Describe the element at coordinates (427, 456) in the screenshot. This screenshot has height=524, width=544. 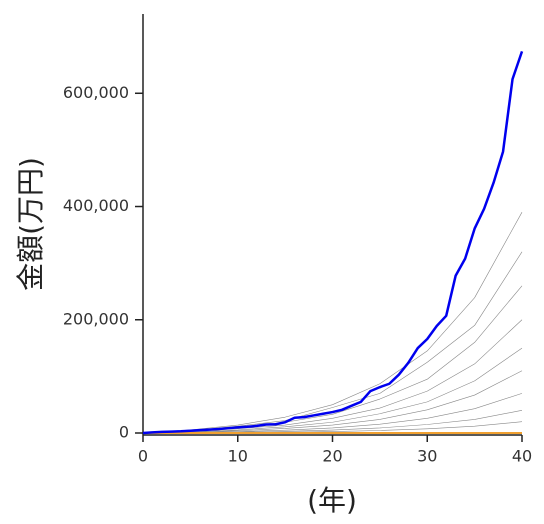
I see `x-tick-label: 30` at that location.